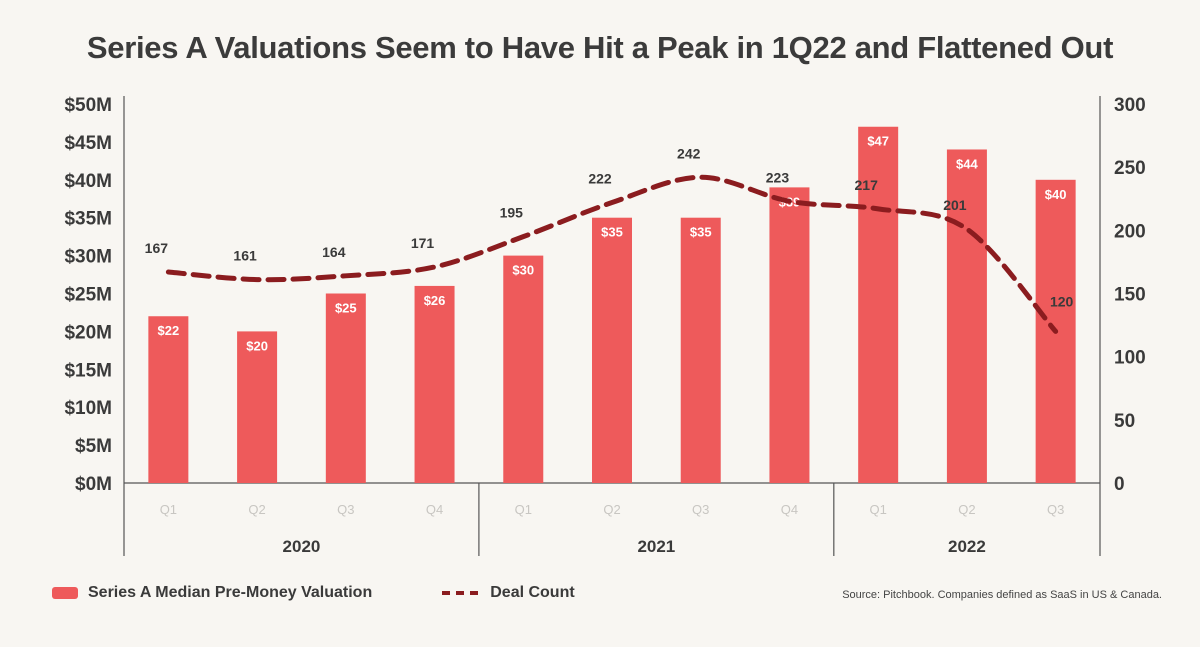 This screenshot has height=647, width=1200. What do you see at coordinates (1130, 231) in the screenshot?
I see `y-right-tick-label: 200` at bounding box center [1130, 231].